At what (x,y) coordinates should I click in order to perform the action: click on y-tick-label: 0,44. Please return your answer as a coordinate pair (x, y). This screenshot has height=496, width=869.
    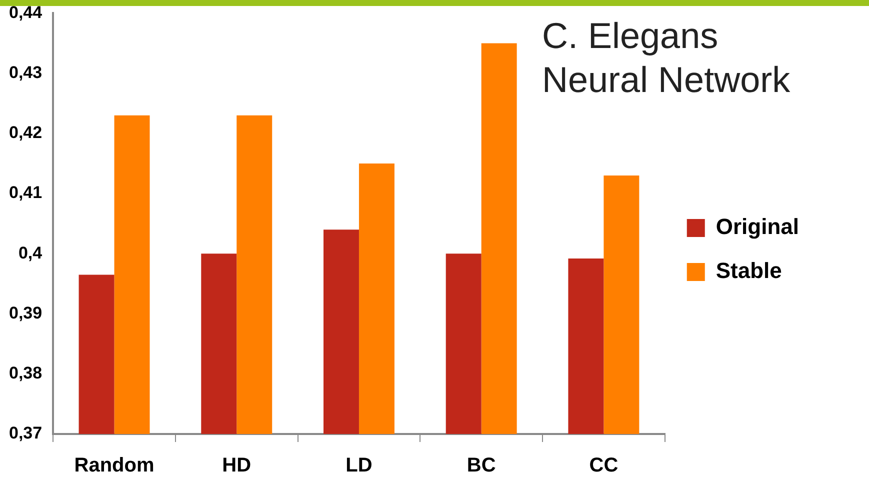
    Looking at the image, I should click on (25, 12).